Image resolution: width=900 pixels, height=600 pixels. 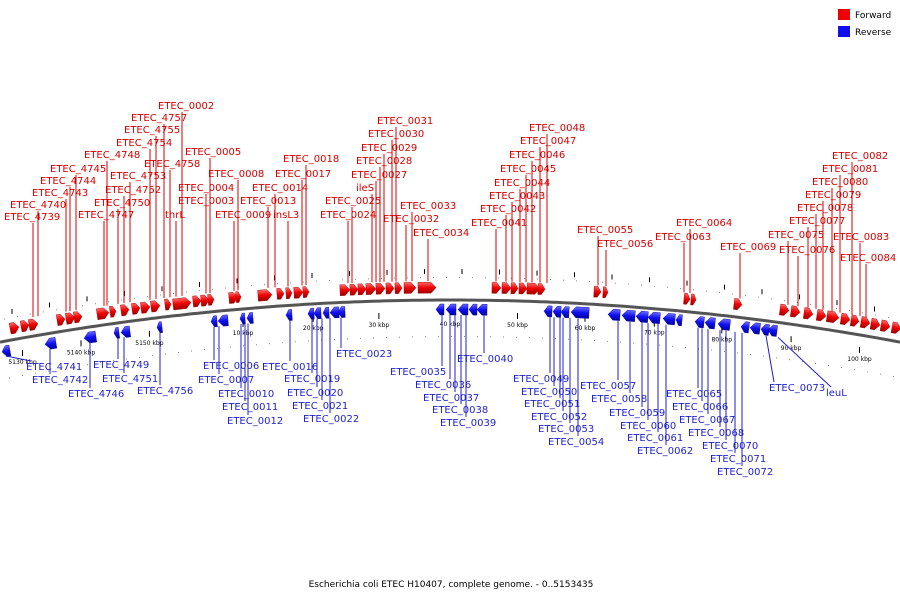 What do you see at coordinates (654, 333) in the screenshot?
I see `scale-tick-label: 70 kbp` at bounding box center [654, 333].